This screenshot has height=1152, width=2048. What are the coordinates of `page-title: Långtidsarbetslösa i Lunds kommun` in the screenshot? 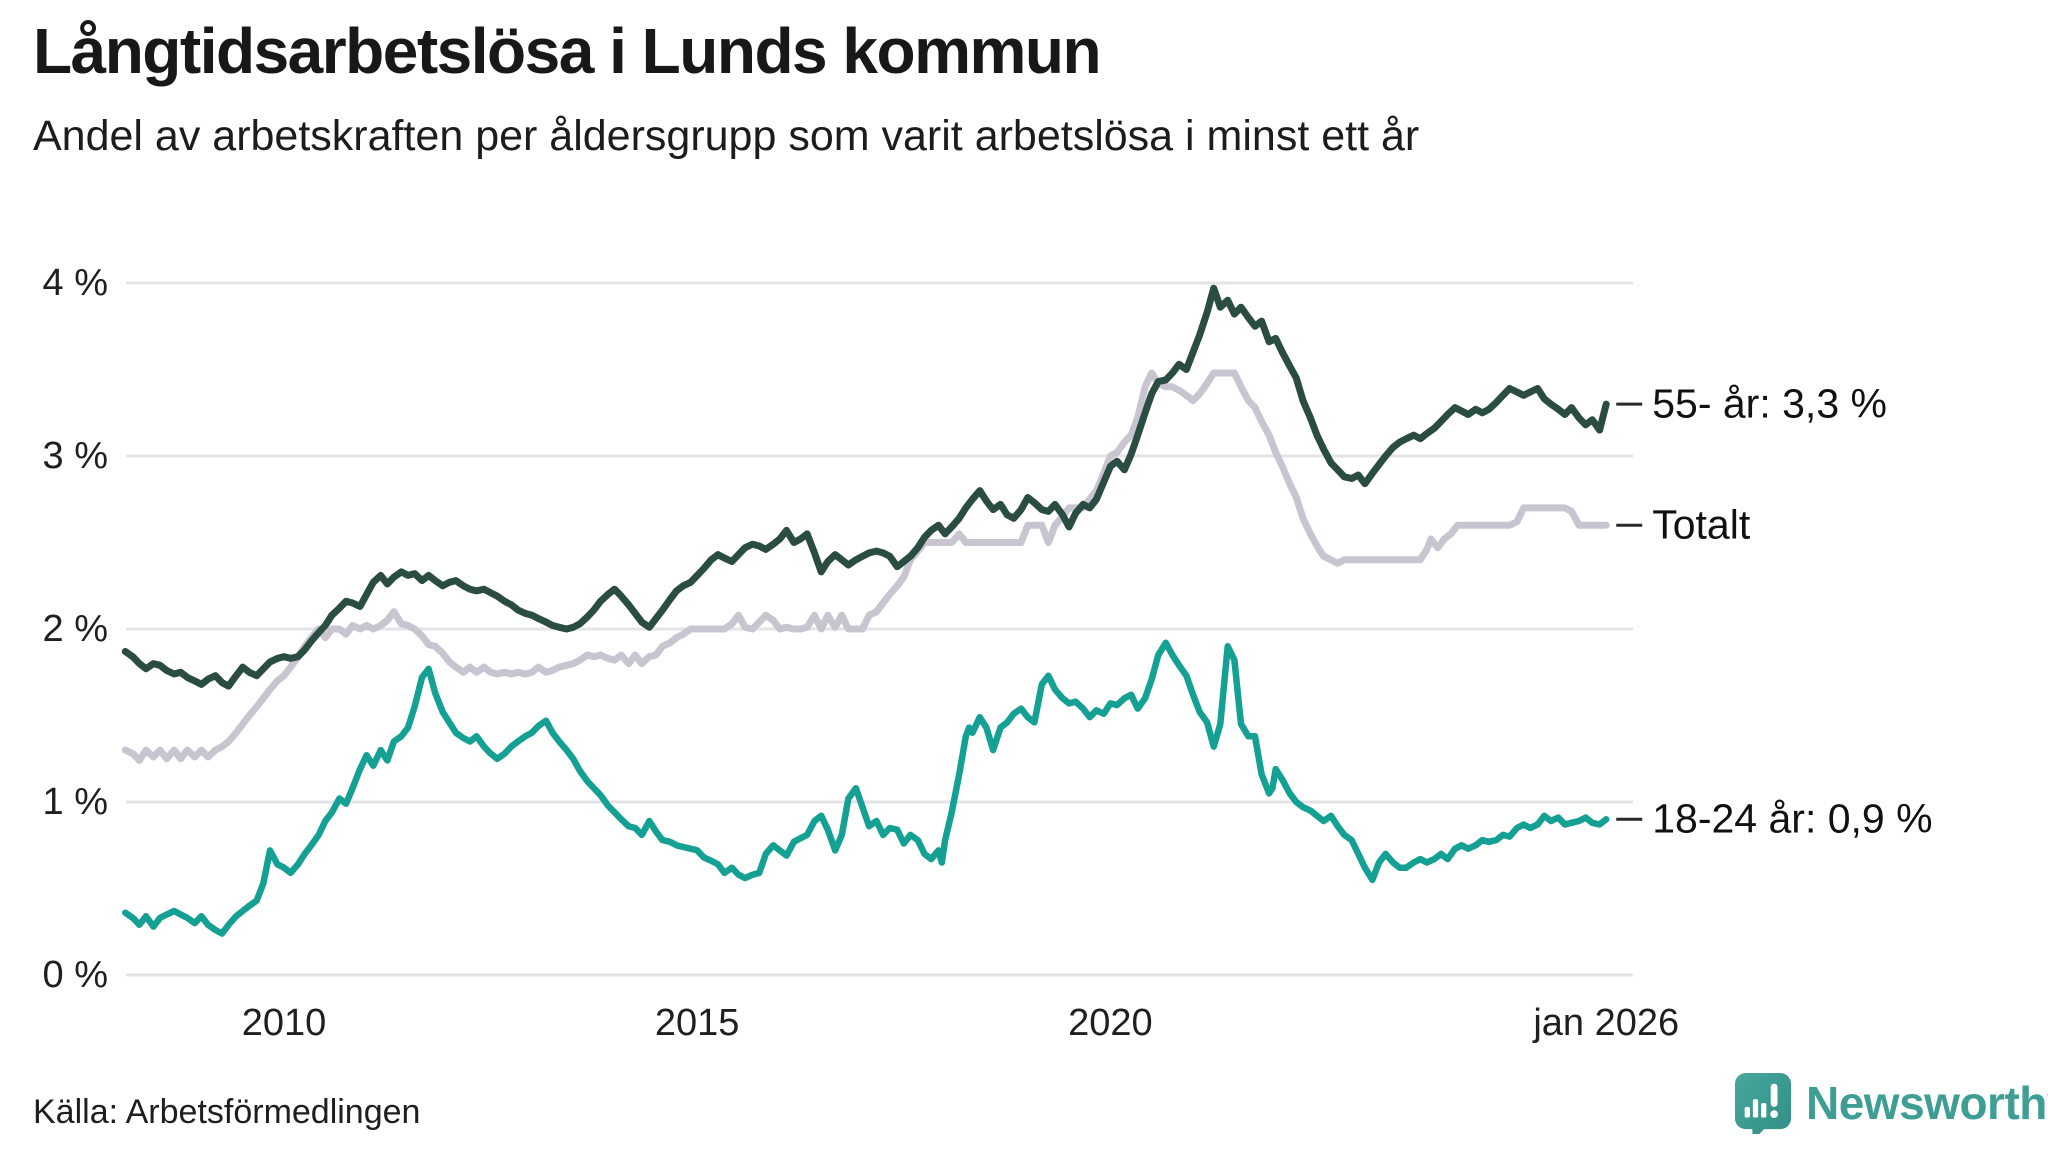 It's located at (567, 51).